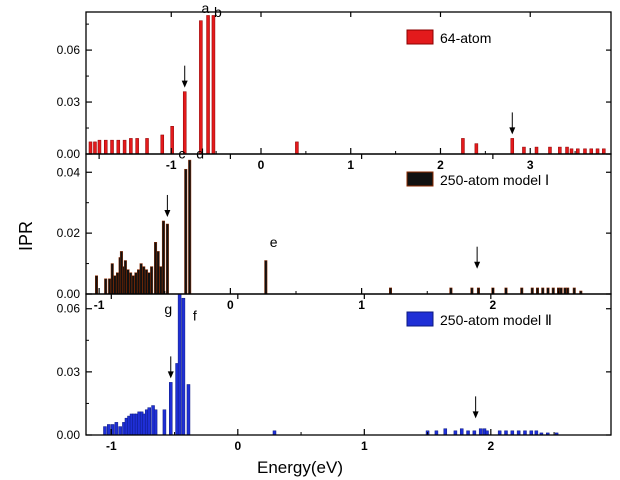 This screenshot has height=480, width=620. What do you see at coordinates (195, 315) in the screenshot?
I see `peak-label-f: f` at bounding box center [195, 315].